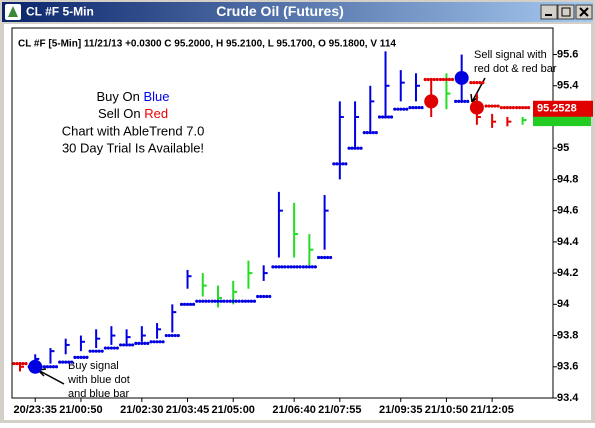  I want to click on promo-buy-word: Blue, so click(156, 96).